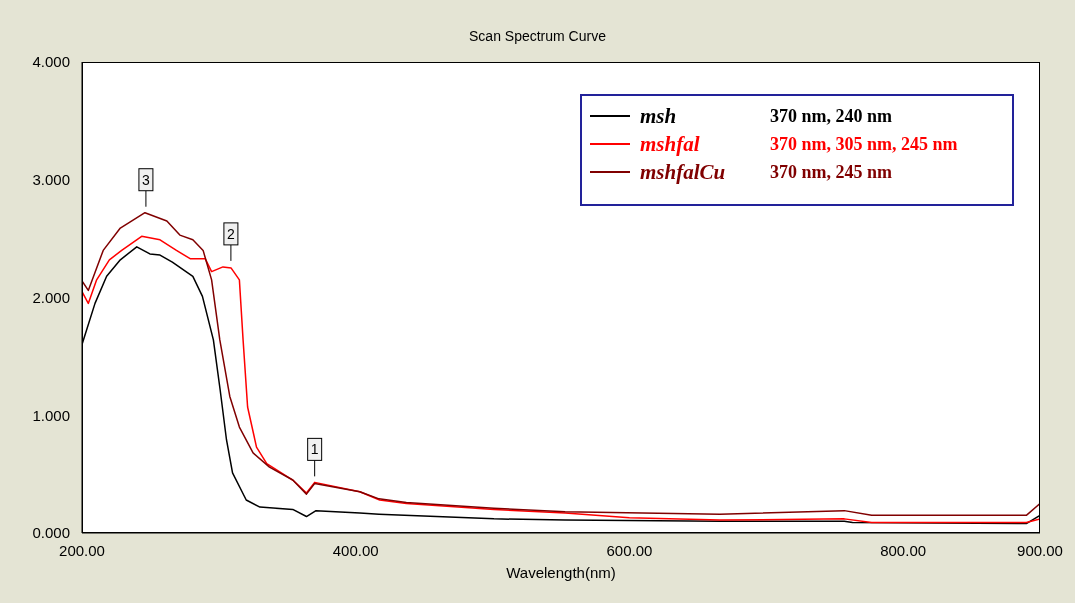 This screenshot has width=1075, height=603. What do you see at coordinates (51, 415) in the screenshot?
I see `y-tick-label: 1.000` at bounding box center [51, 415].